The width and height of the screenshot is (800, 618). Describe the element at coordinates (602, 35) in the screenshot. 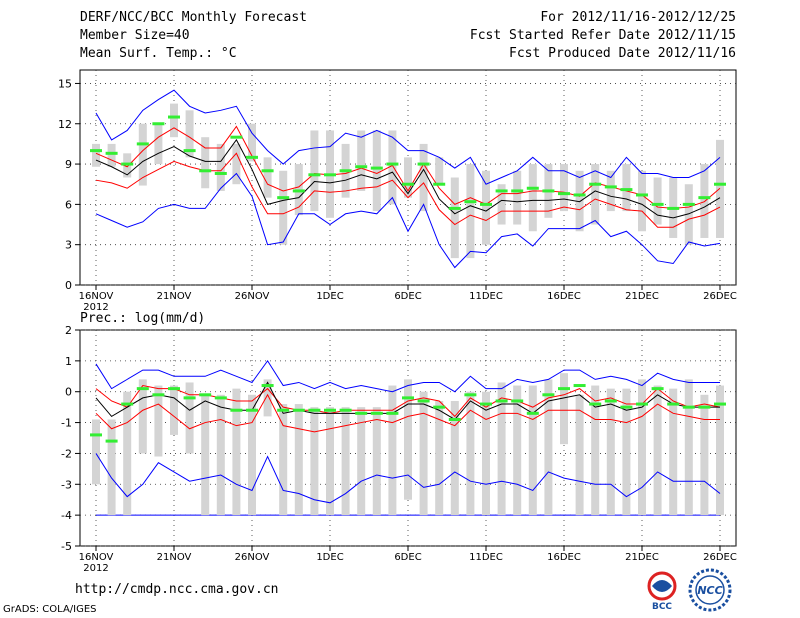

I see `forecast-started-label: Fcst Started Refer Date 2012/11/15` at that location.